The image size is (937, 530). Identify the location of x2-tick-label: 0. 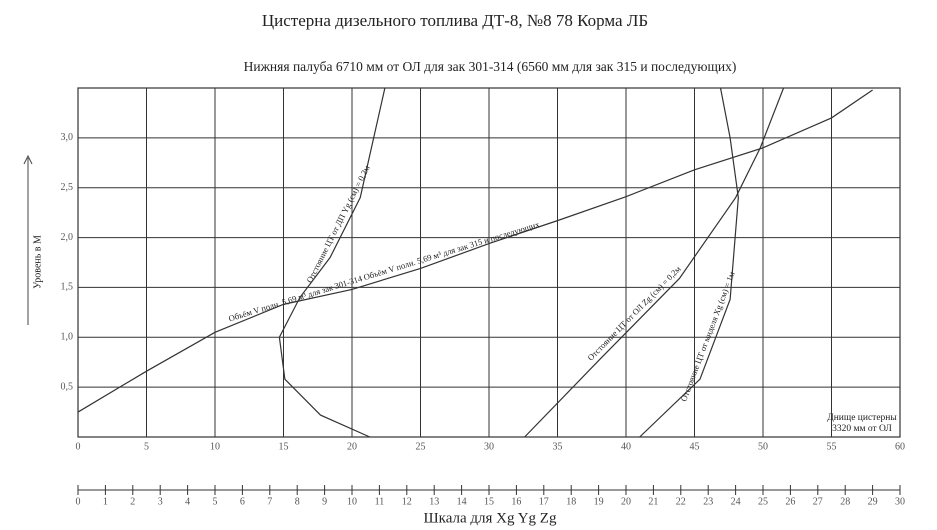
(78, 501).